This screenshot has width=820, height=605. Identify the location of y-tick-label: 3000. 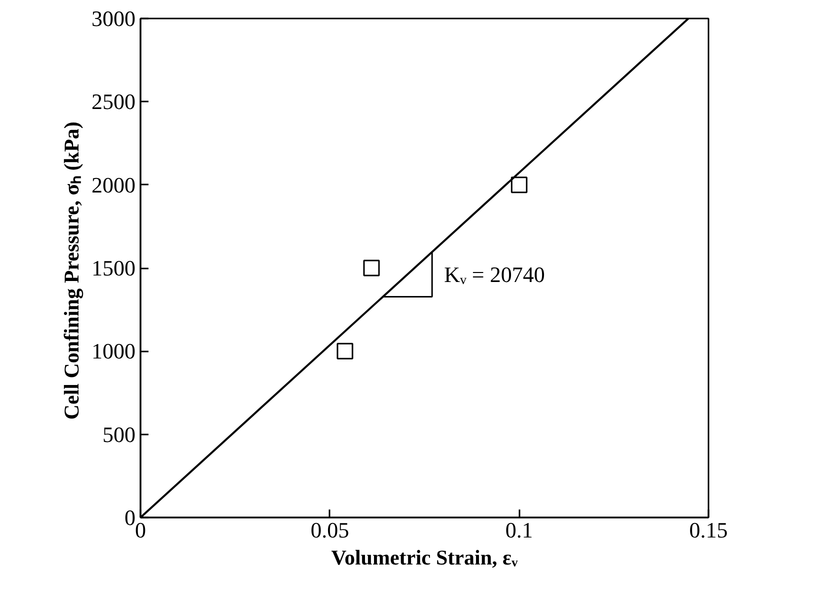
(114, 18).